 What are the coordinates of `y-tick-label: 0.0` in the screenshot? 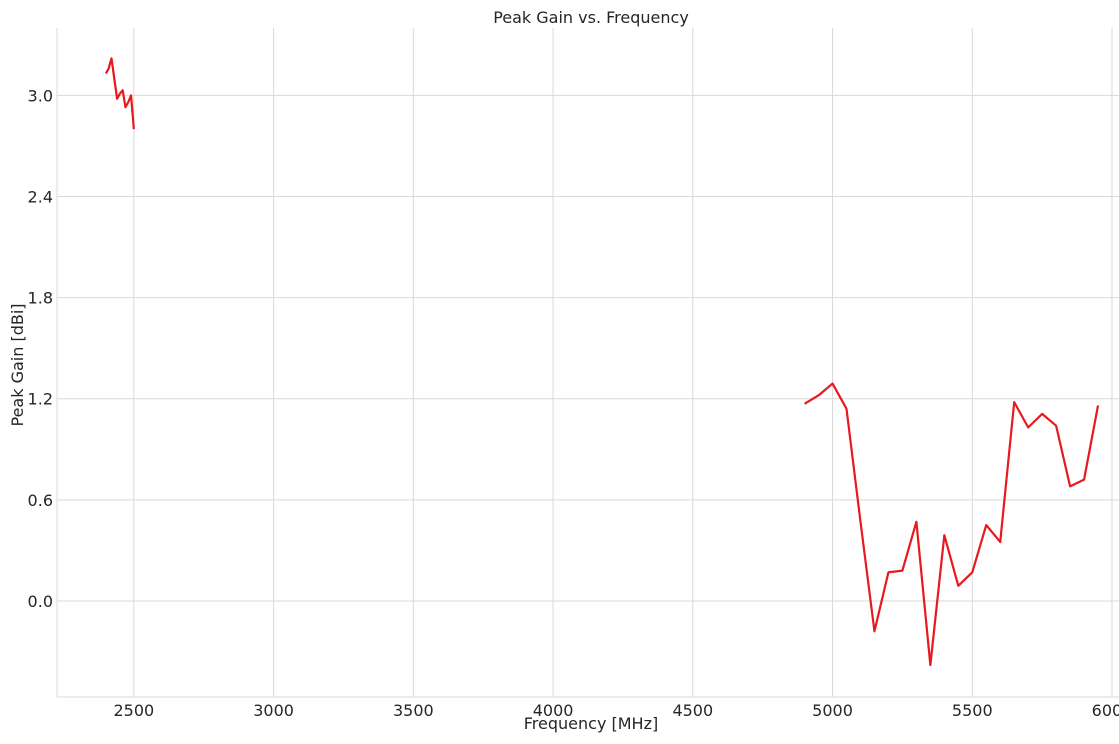 It's located at (40, 601).